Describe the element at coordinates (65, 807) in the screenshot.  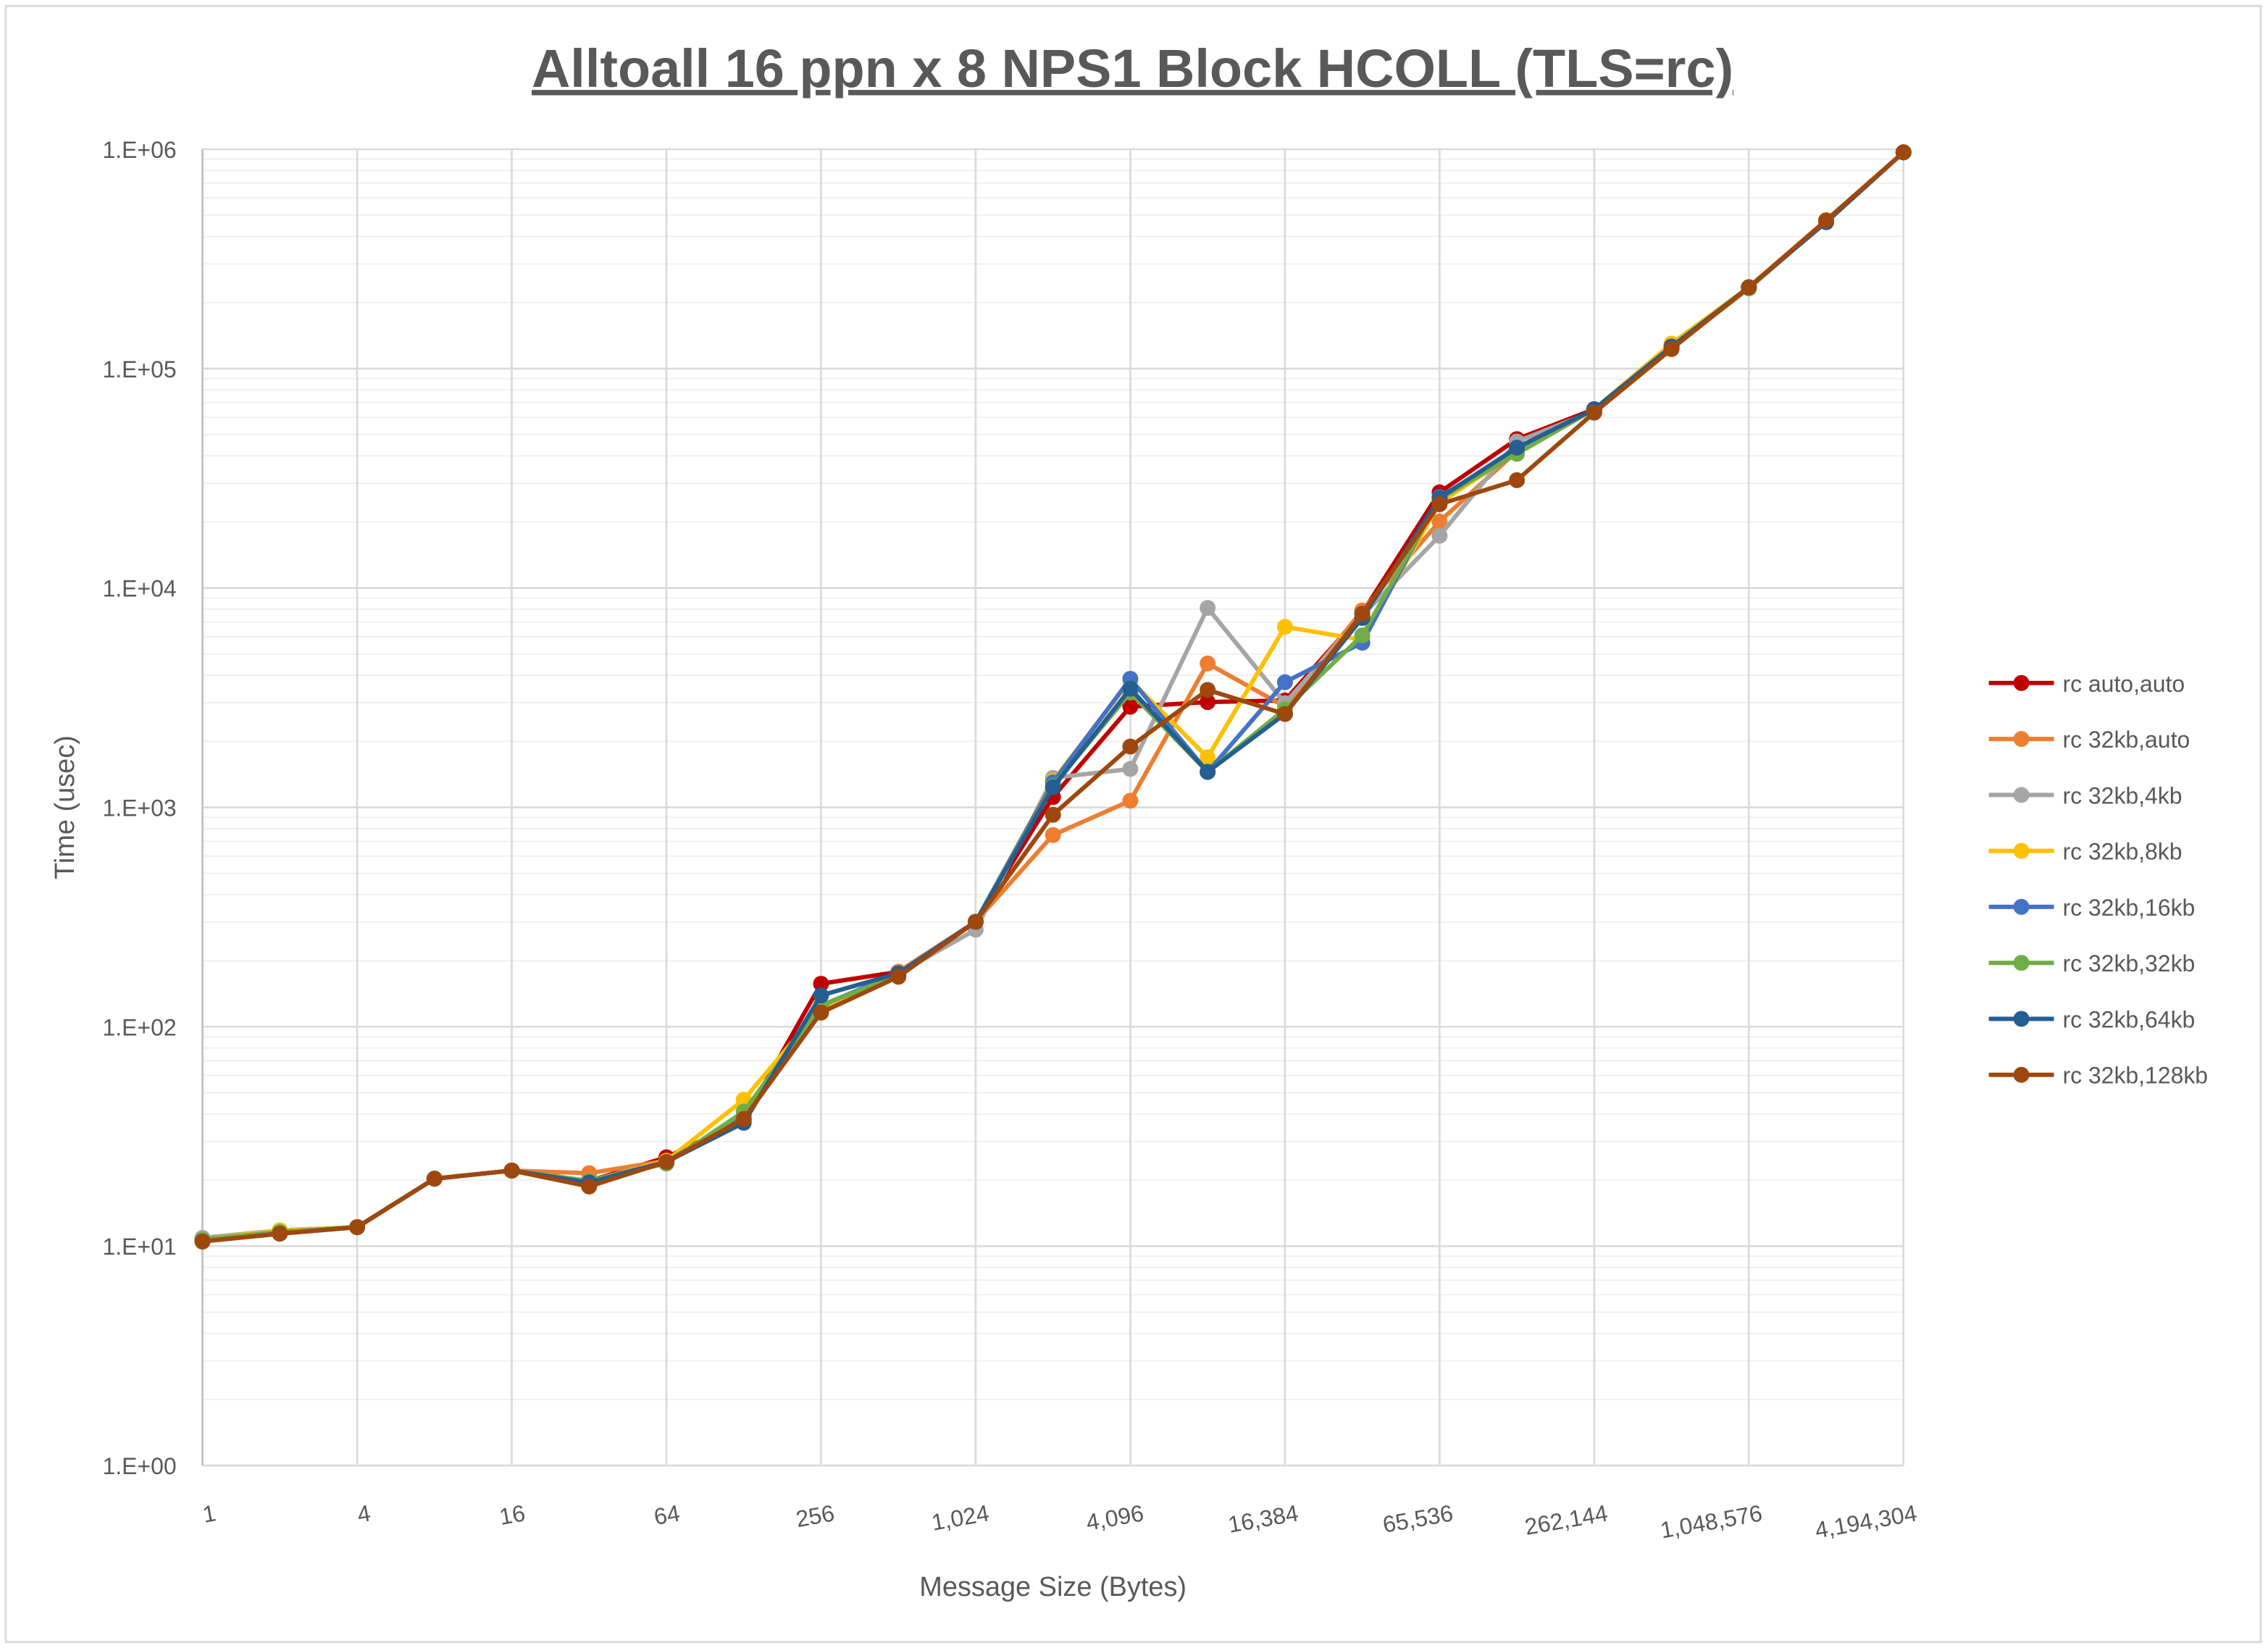
I see `y-axis-label: Time (usec)` at that location.